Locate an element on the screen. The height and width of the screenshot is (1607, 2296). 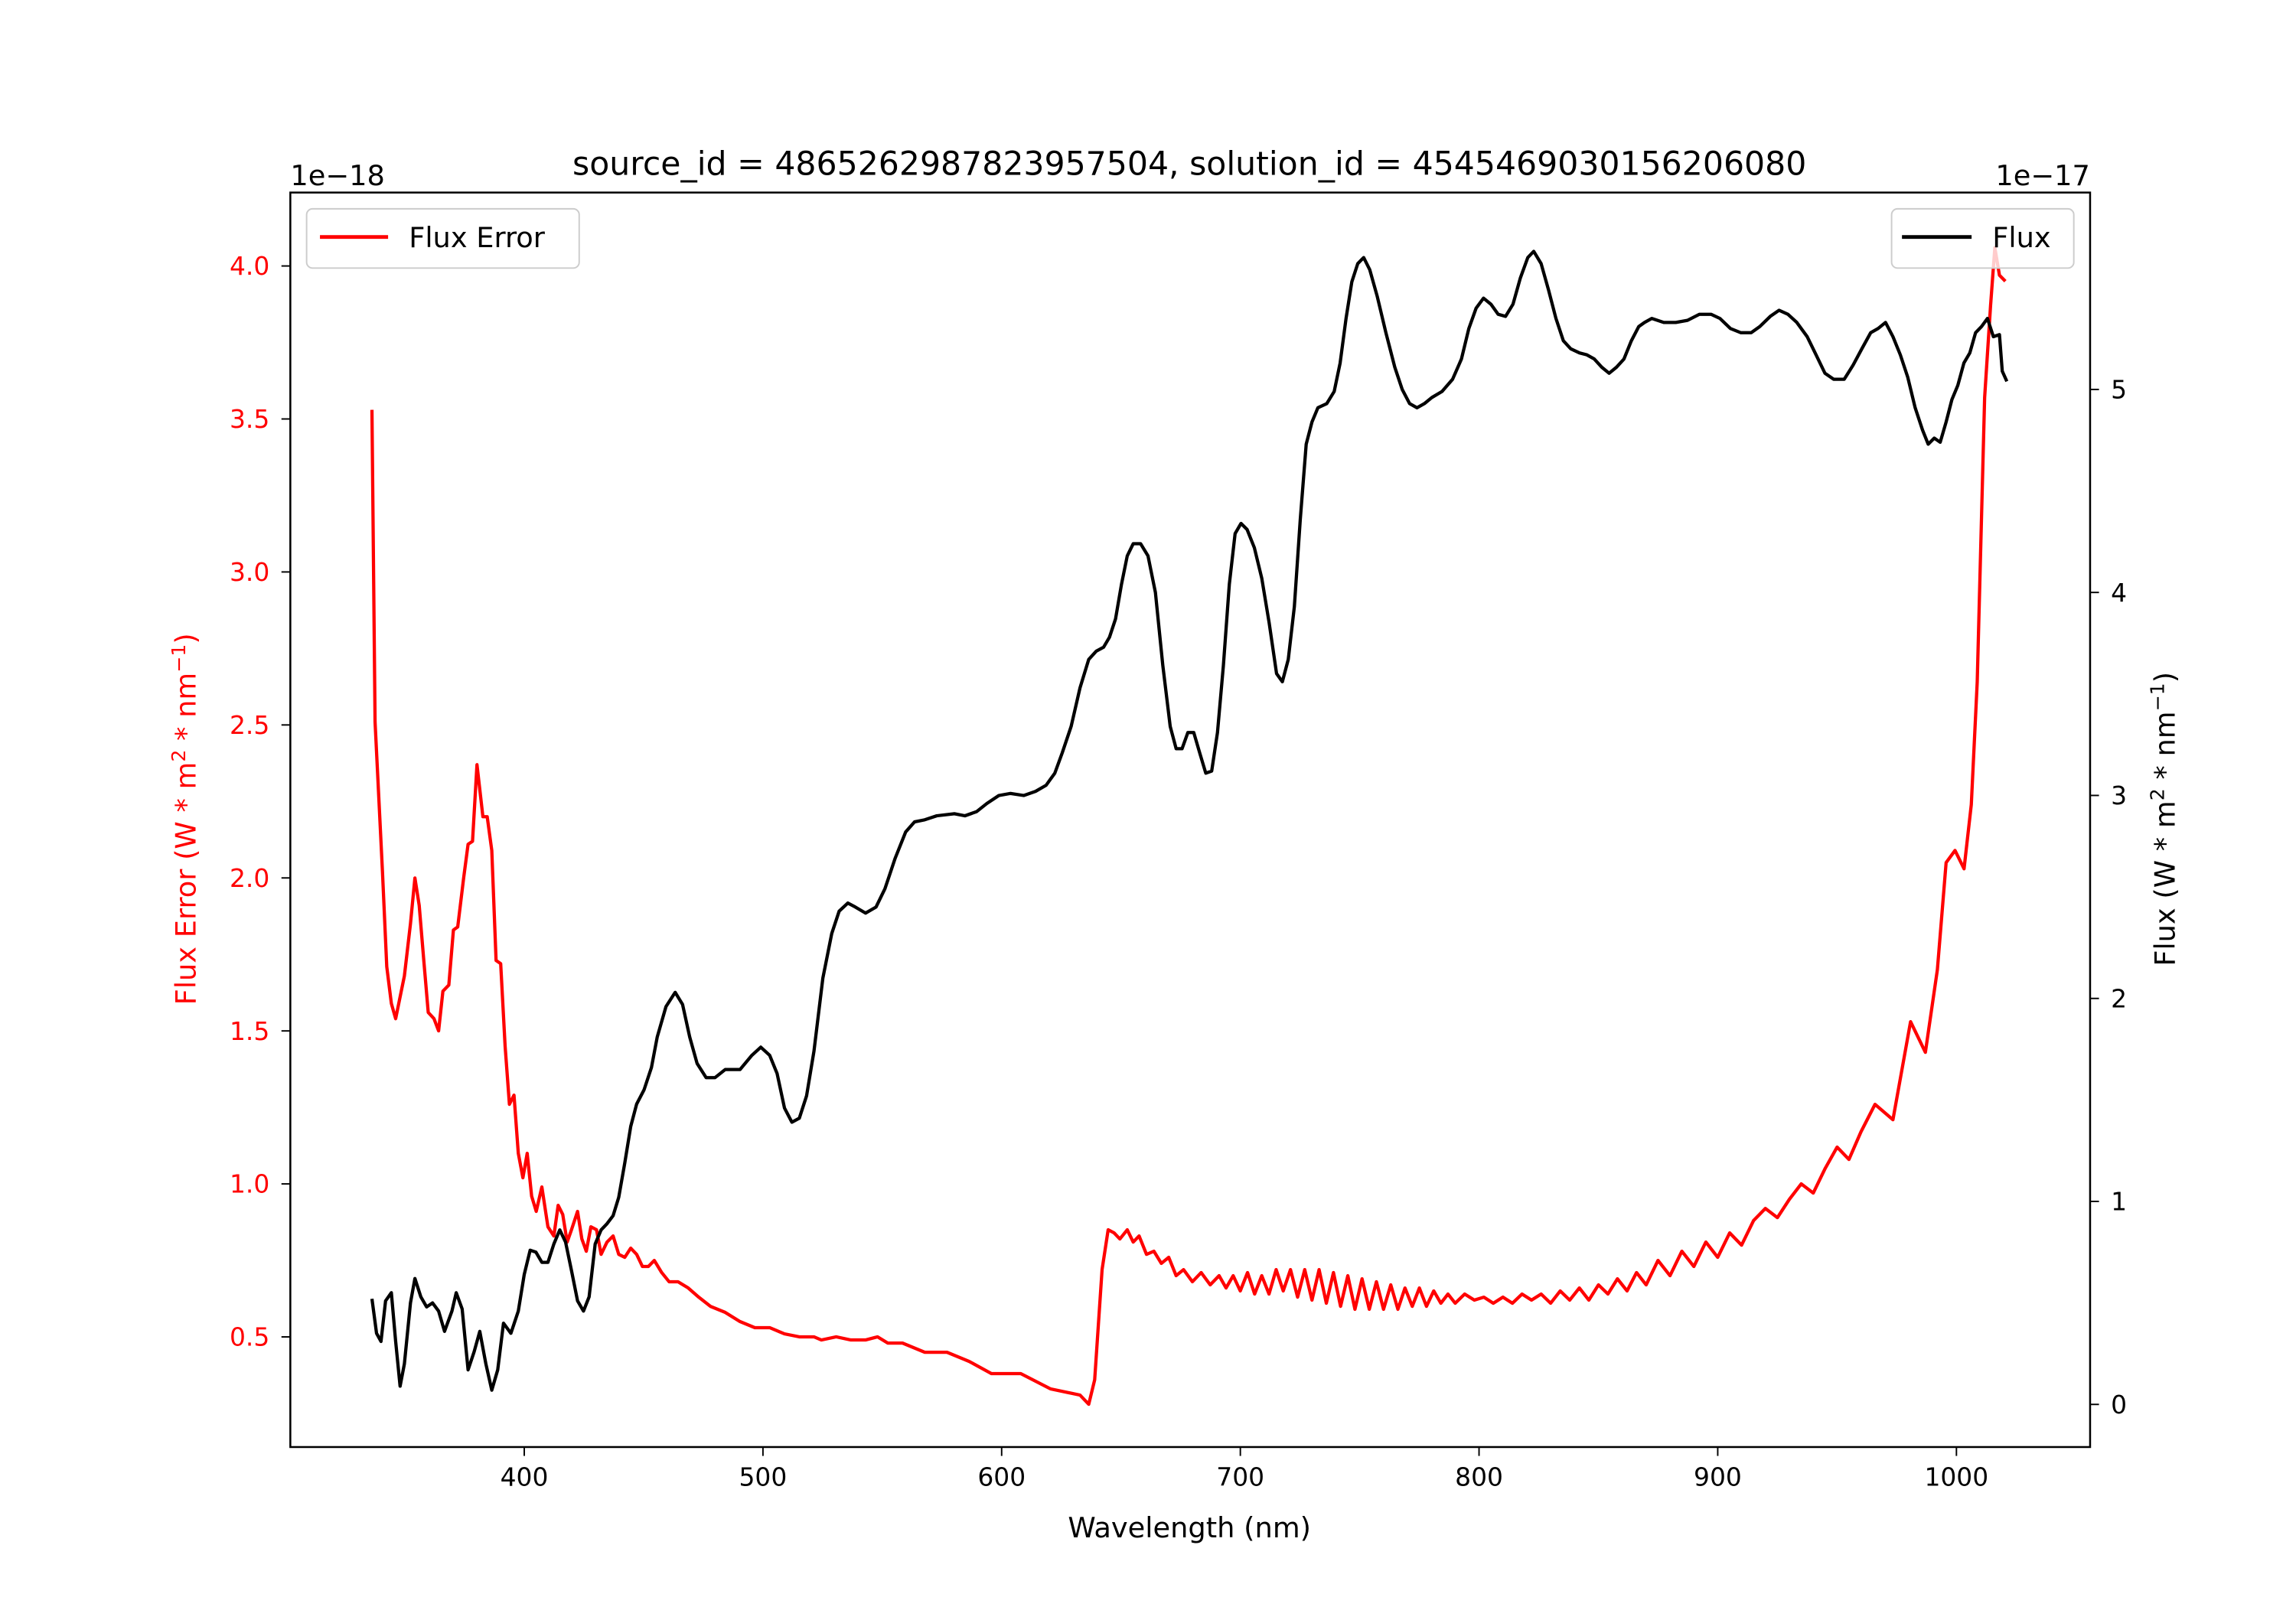
left-y-tick-label: 4.0 is located at coordinates (249, 266).